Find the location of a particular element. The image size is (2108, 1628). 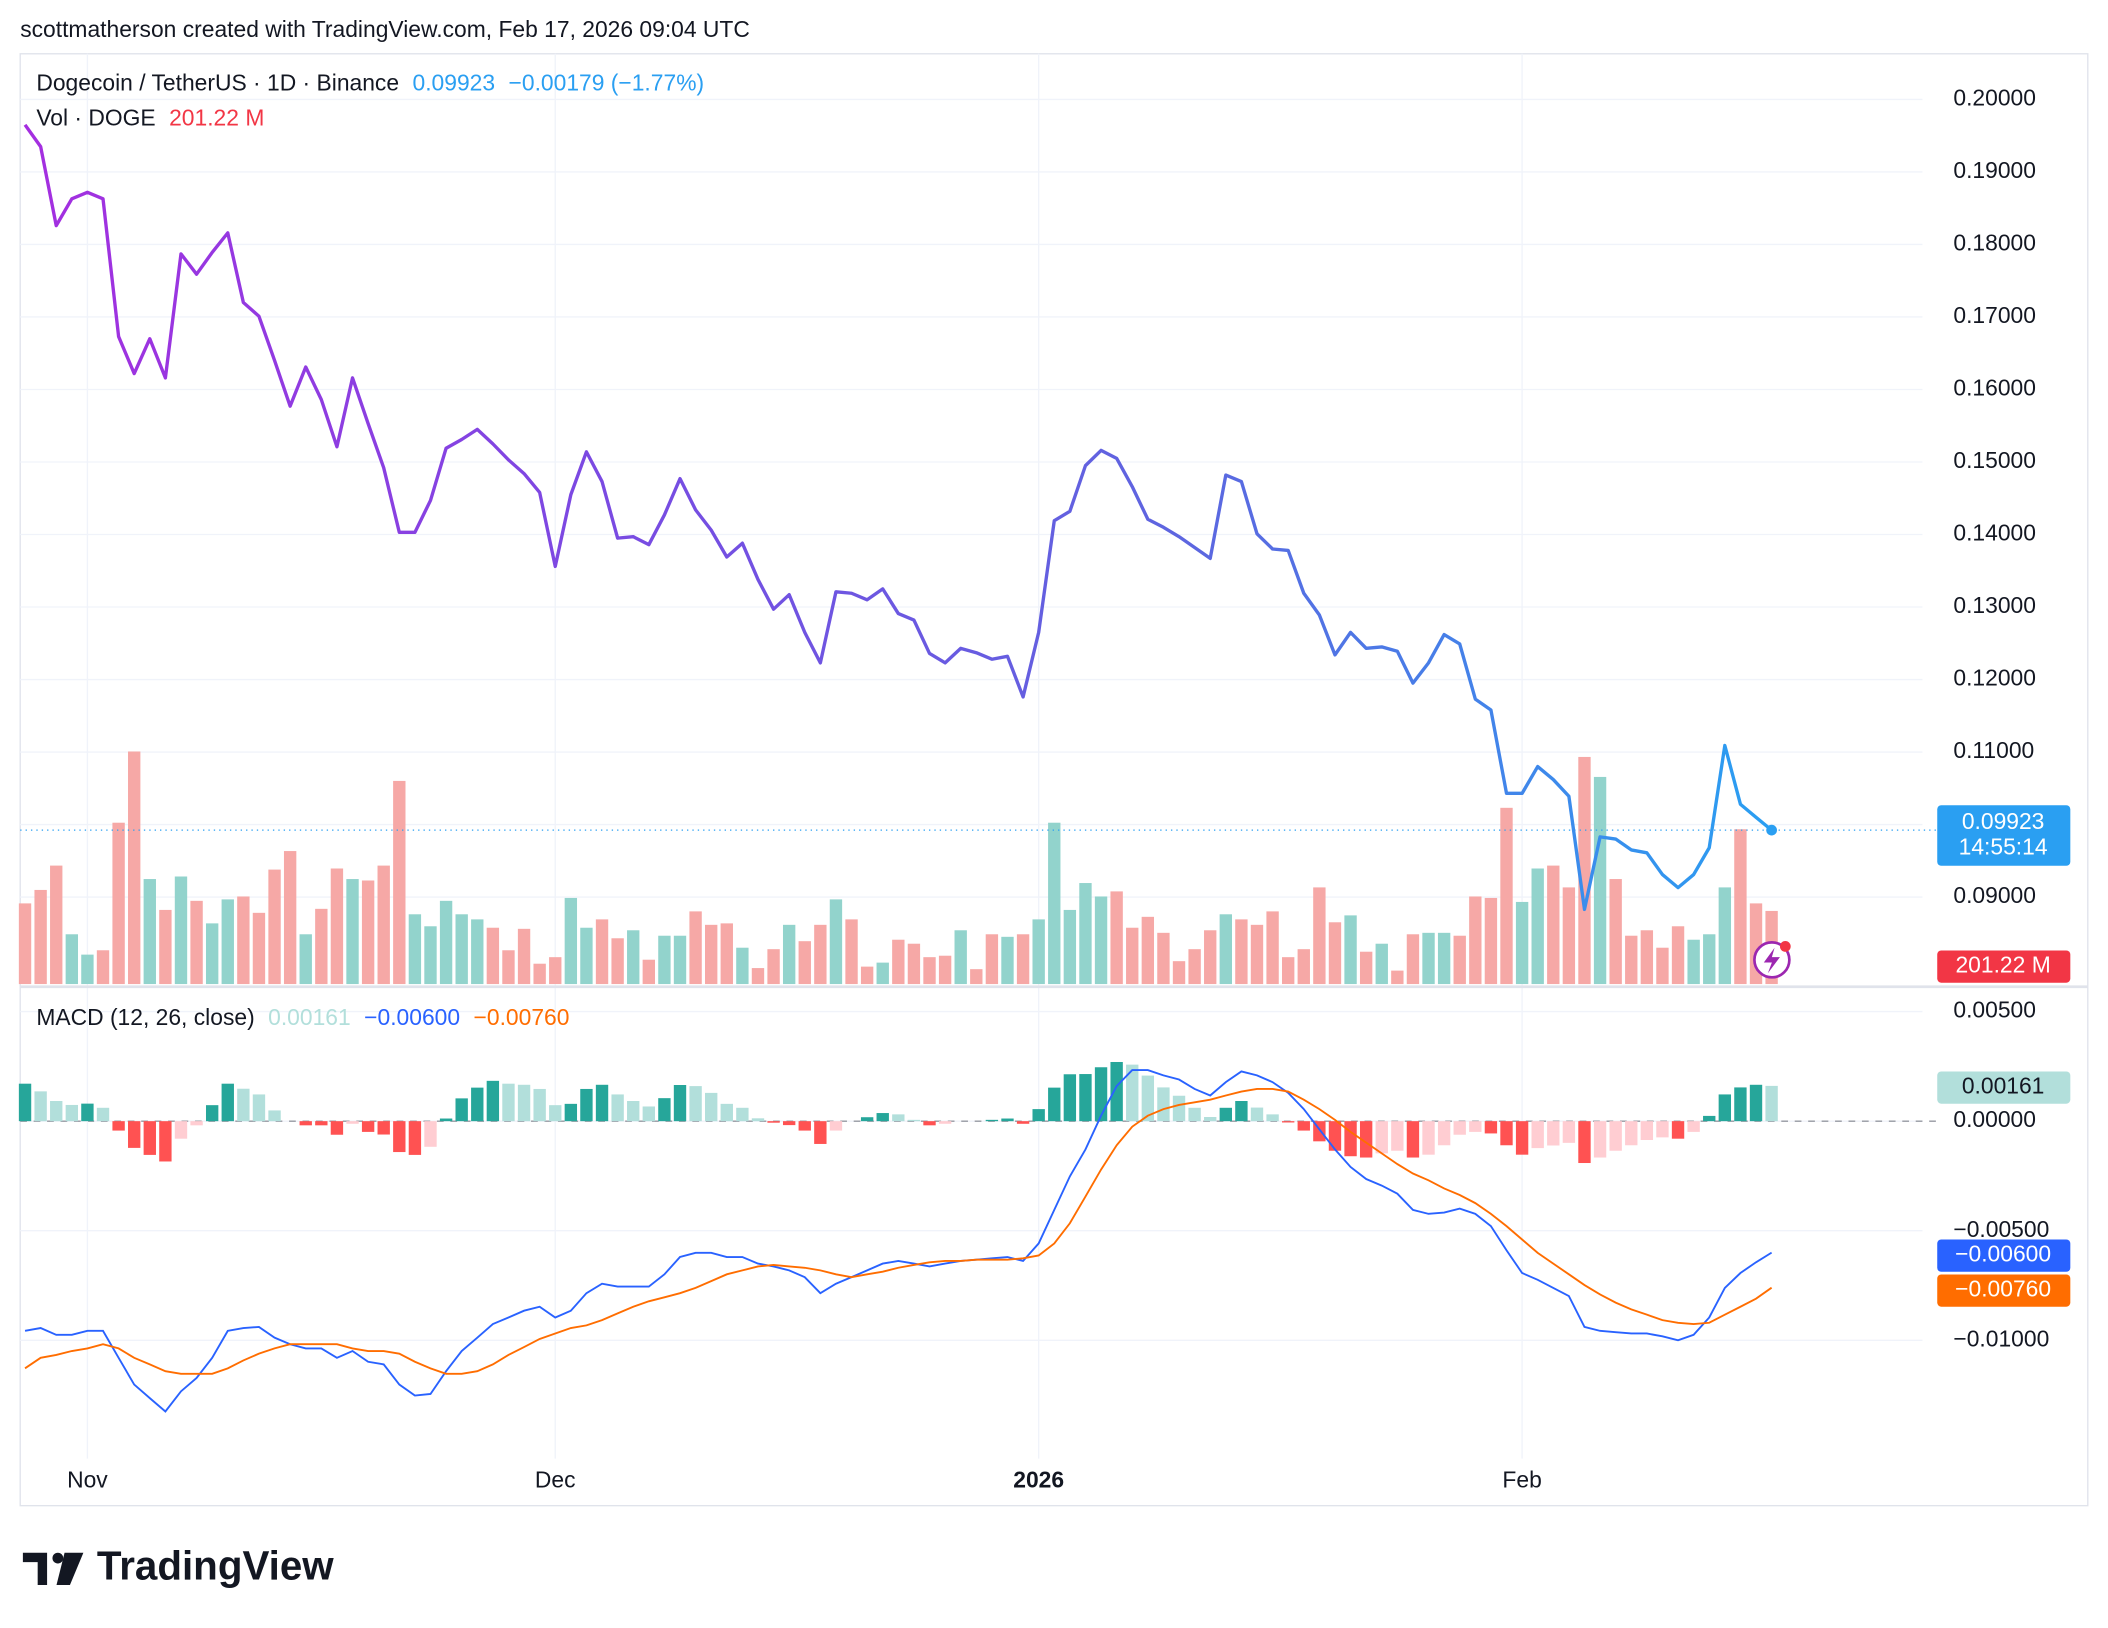

axis-badge-label: −0.00760 is located at coordinates (2003, 1289).